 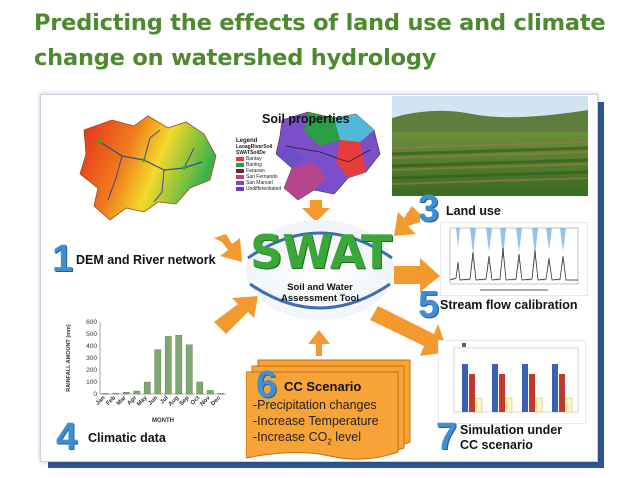 What do you see at coordinates (91, 334) in the screenshot?
I see `rain-y-tick: 500` at bounding box center [91, 334].